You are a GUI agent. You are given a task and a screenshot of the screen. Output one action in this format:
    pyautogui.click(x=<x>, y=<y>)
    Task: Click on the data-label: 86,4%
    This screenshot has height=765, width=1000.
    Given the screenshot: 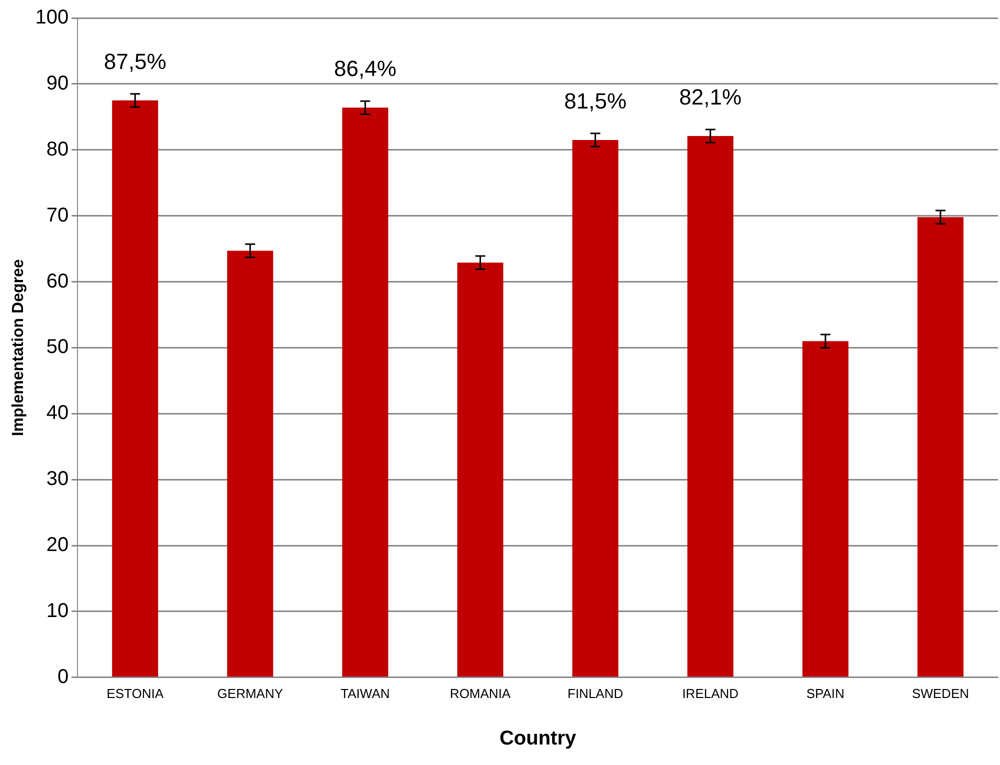 What is the action you would take?
    pyautogui.click(x=365, y=69)
    